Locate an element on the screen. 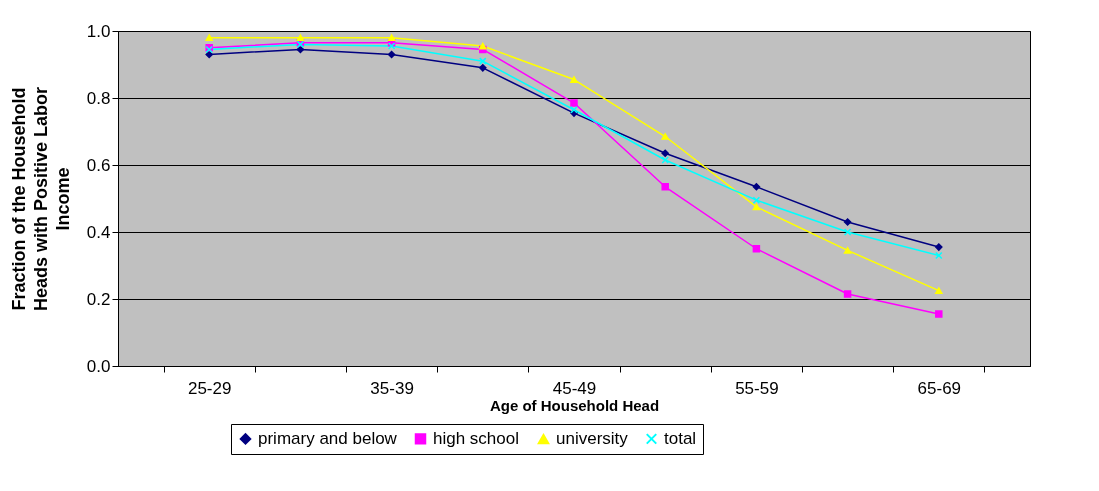 The height and width of the screenshot is (491, 1099). x-tick-label: 25-29 is located at coordinates (209, 388).